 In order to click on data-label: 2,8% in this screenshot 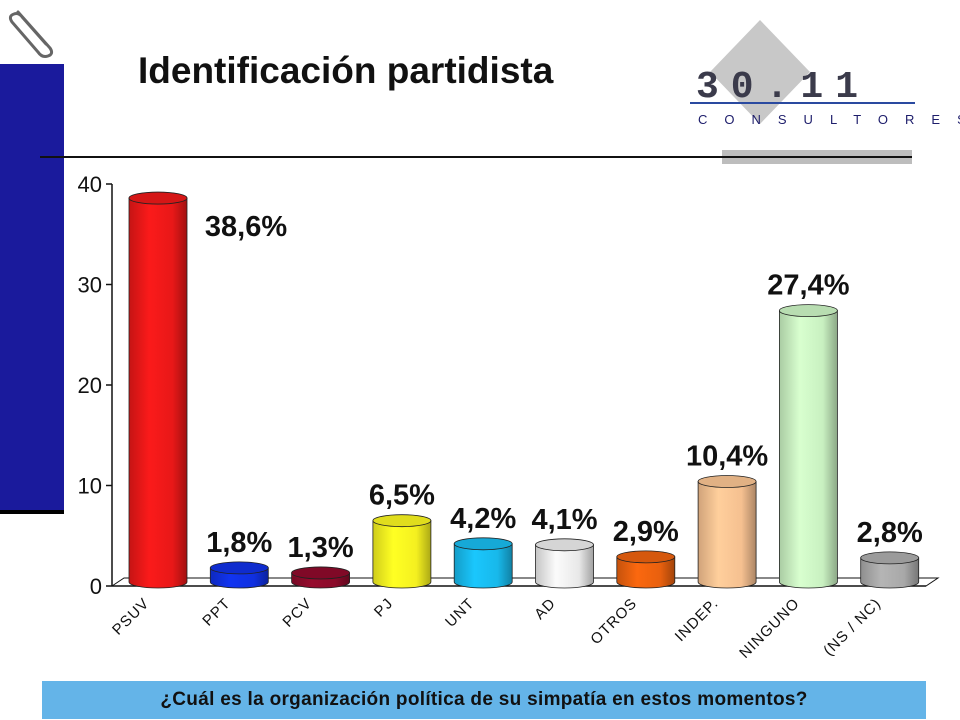, I will do `click(890, 533)`.